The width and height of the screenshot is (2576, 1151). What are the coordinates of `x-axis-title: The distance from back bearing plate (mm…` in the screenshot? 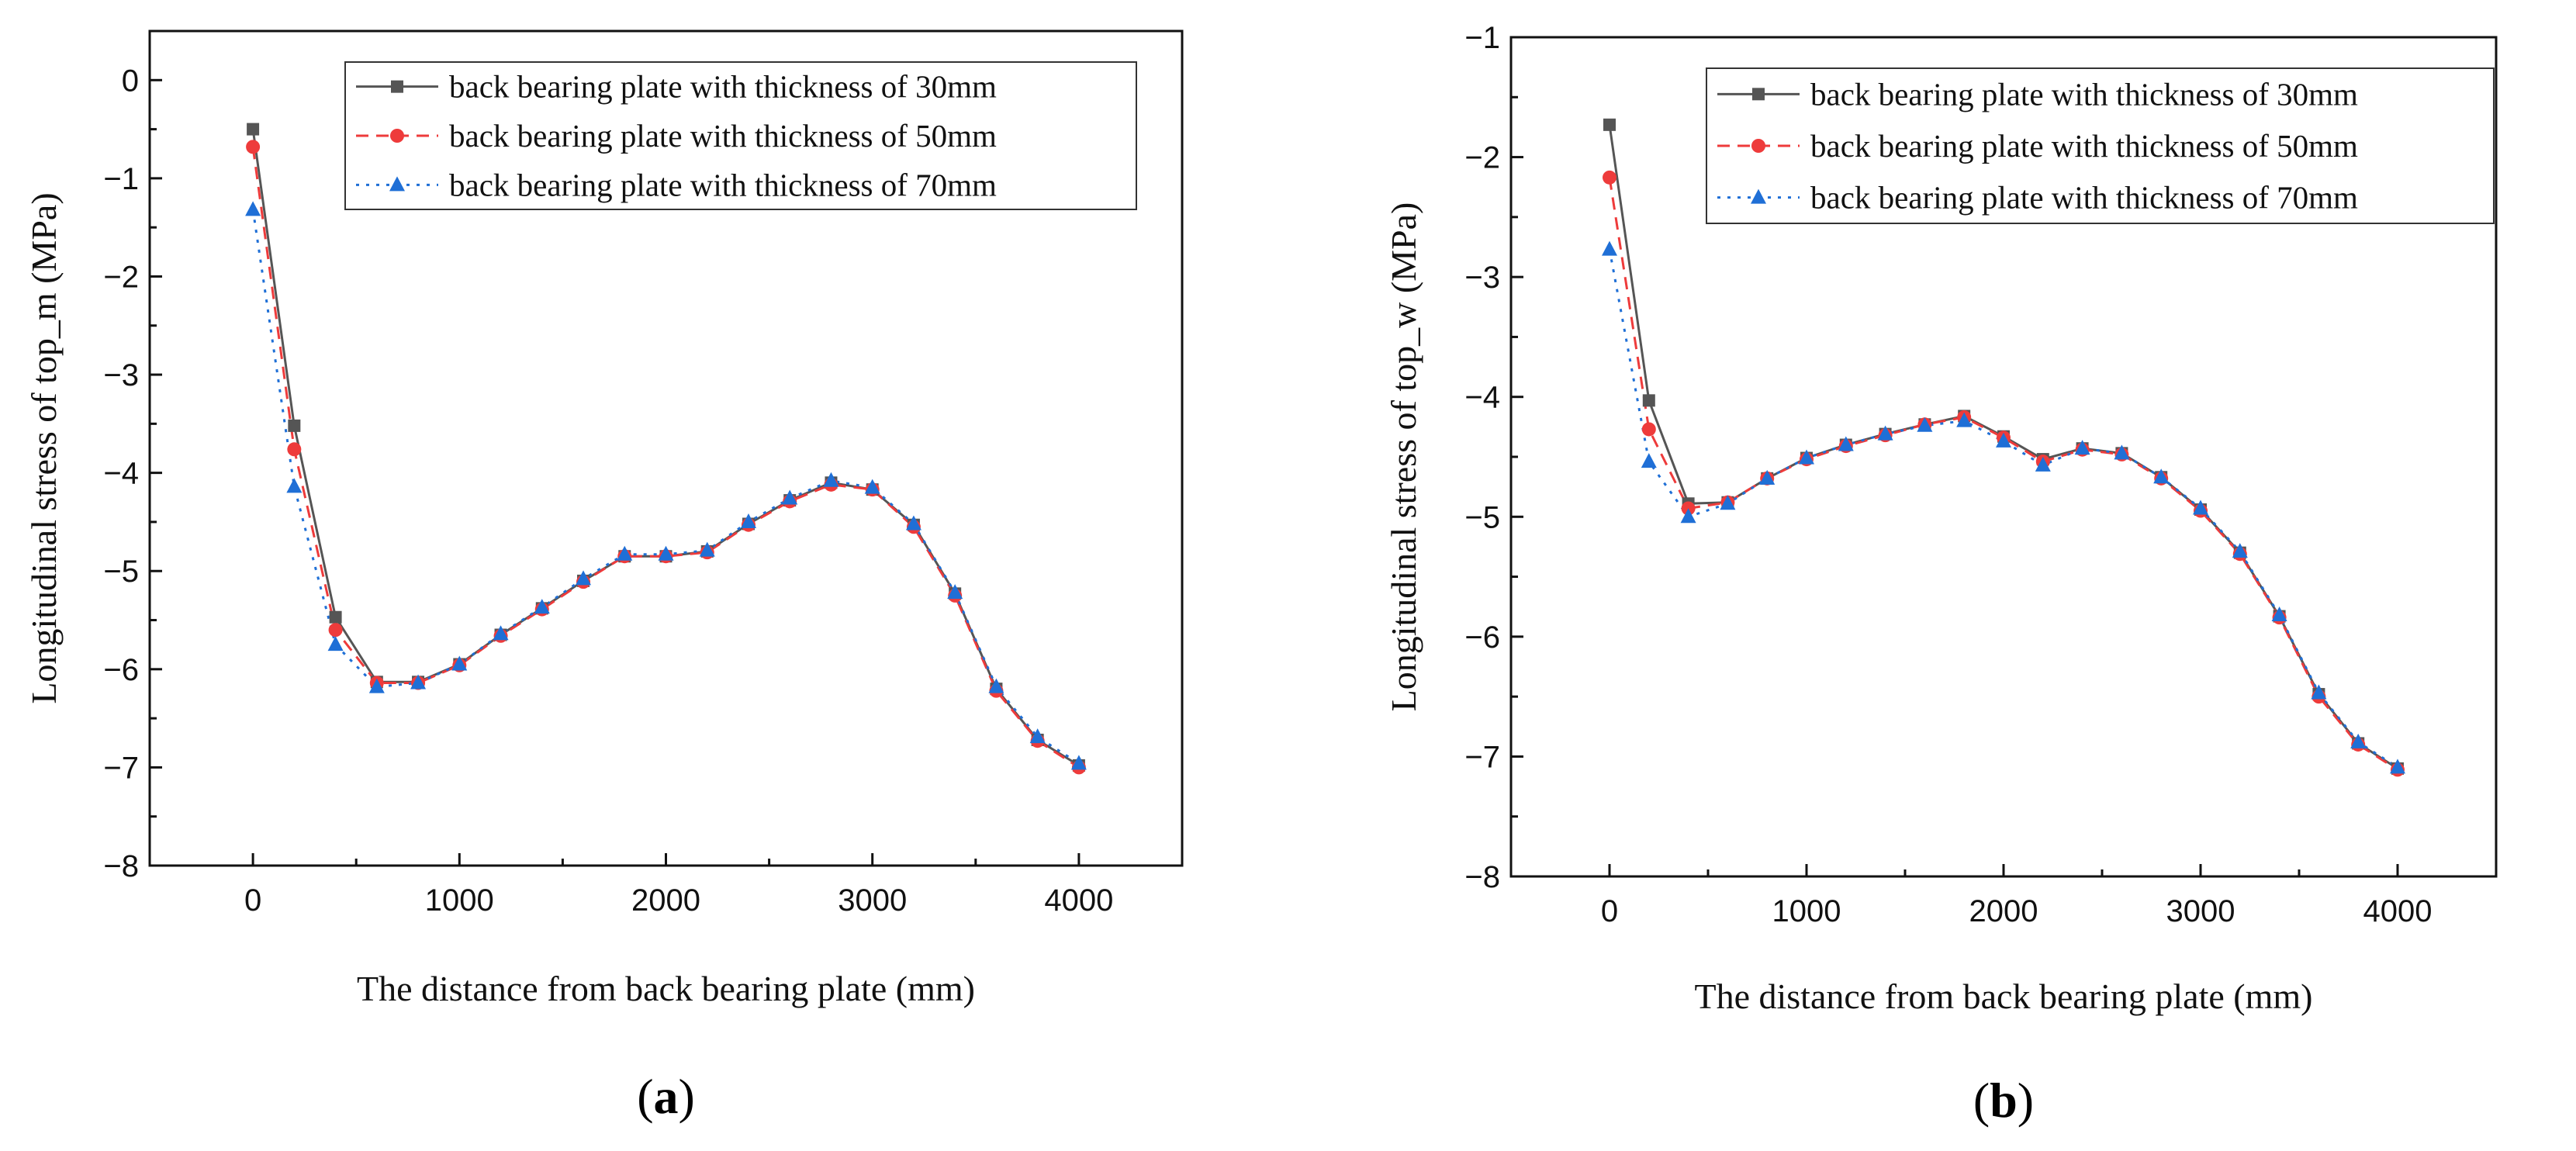 It's located at (2003, 996).